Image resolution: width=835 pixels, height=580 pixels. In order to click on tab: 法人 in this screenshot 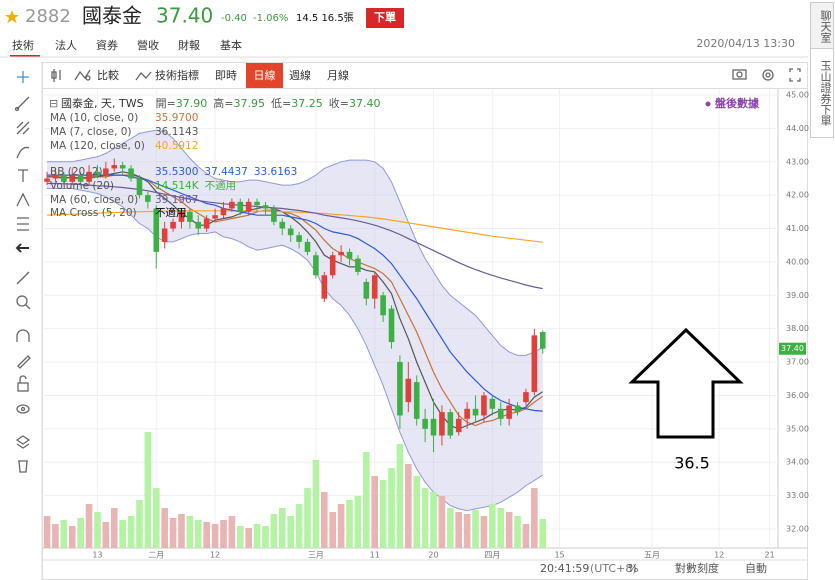, I will do `click(66, 45)`.